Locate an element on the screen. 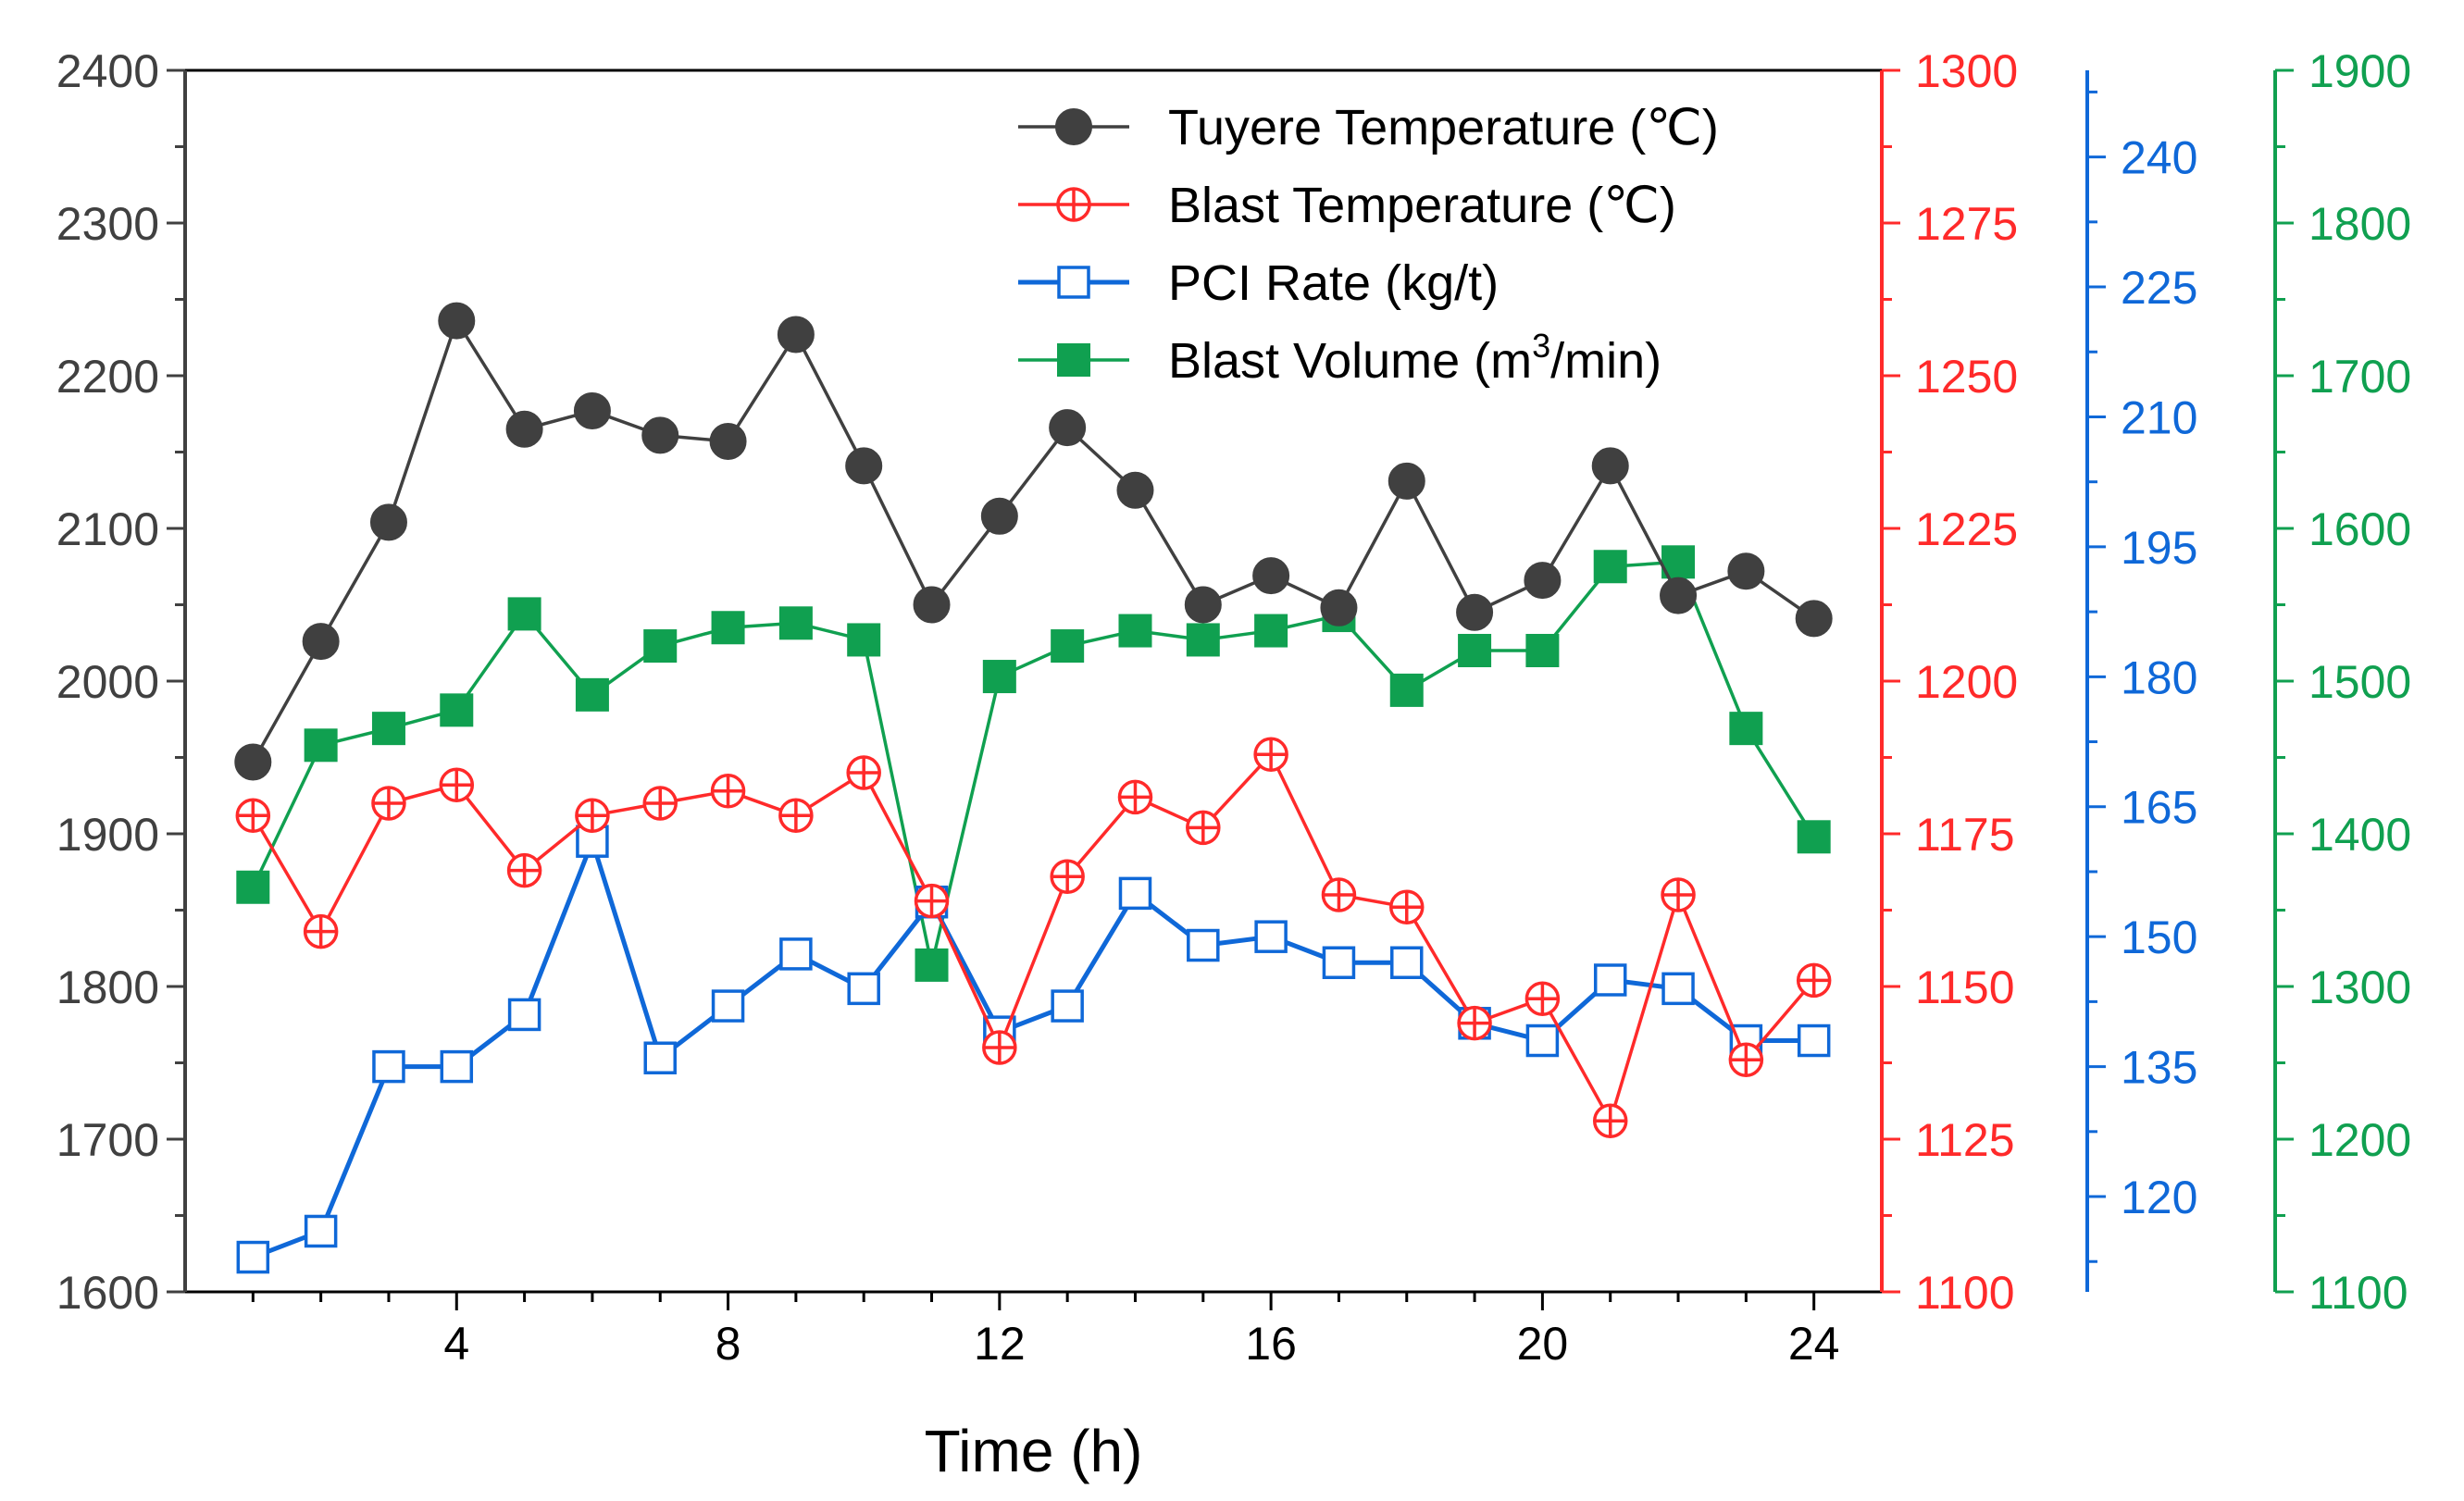 Image resolution: width=2464 pixels, height=1501 pixels. y-tick-label-green: 1900 is located at coordinates (2359, 71).